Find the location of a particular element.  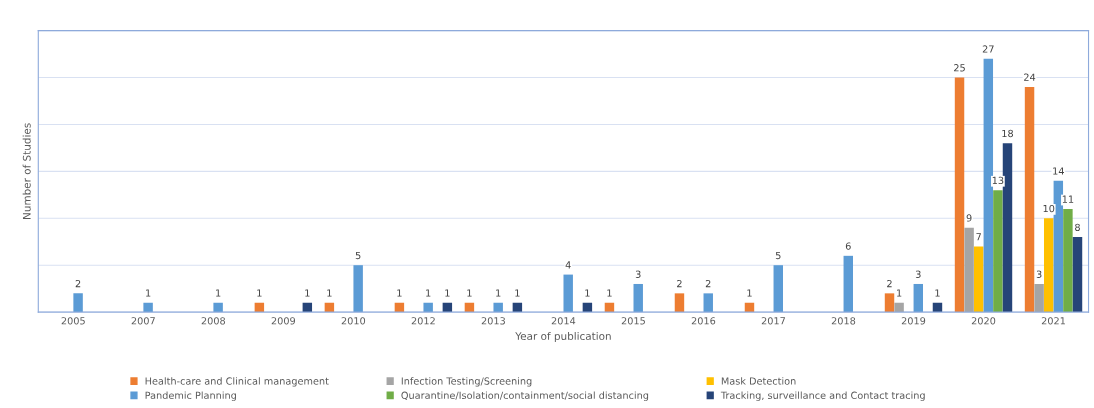

x-tick-label: 2012 is located at coordinates (423, 321).